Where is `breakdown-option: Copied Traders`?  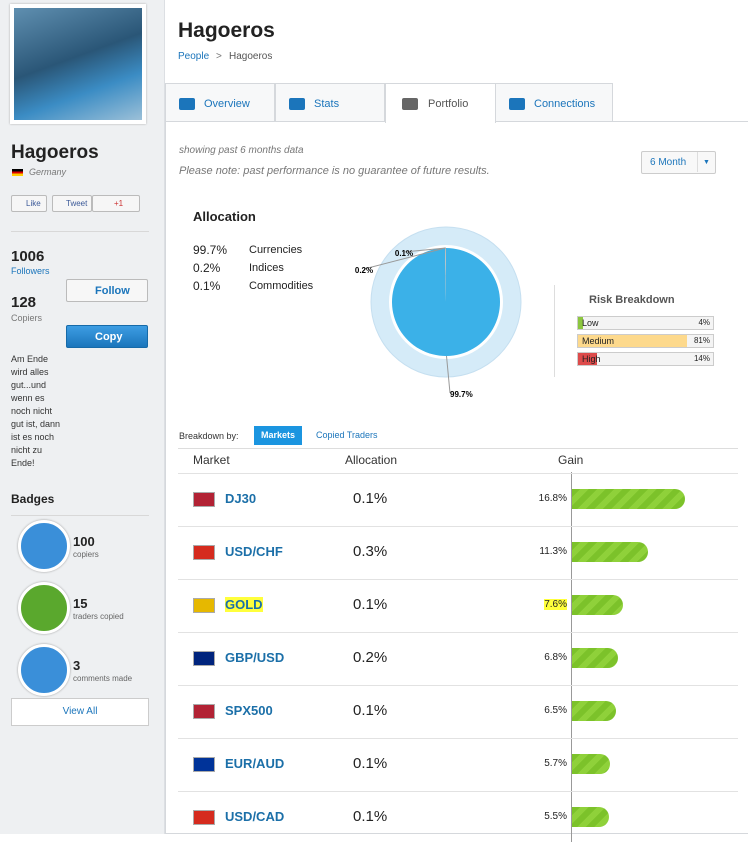
breakdown-option: Copied Traders is located at coordinates (347, 435).